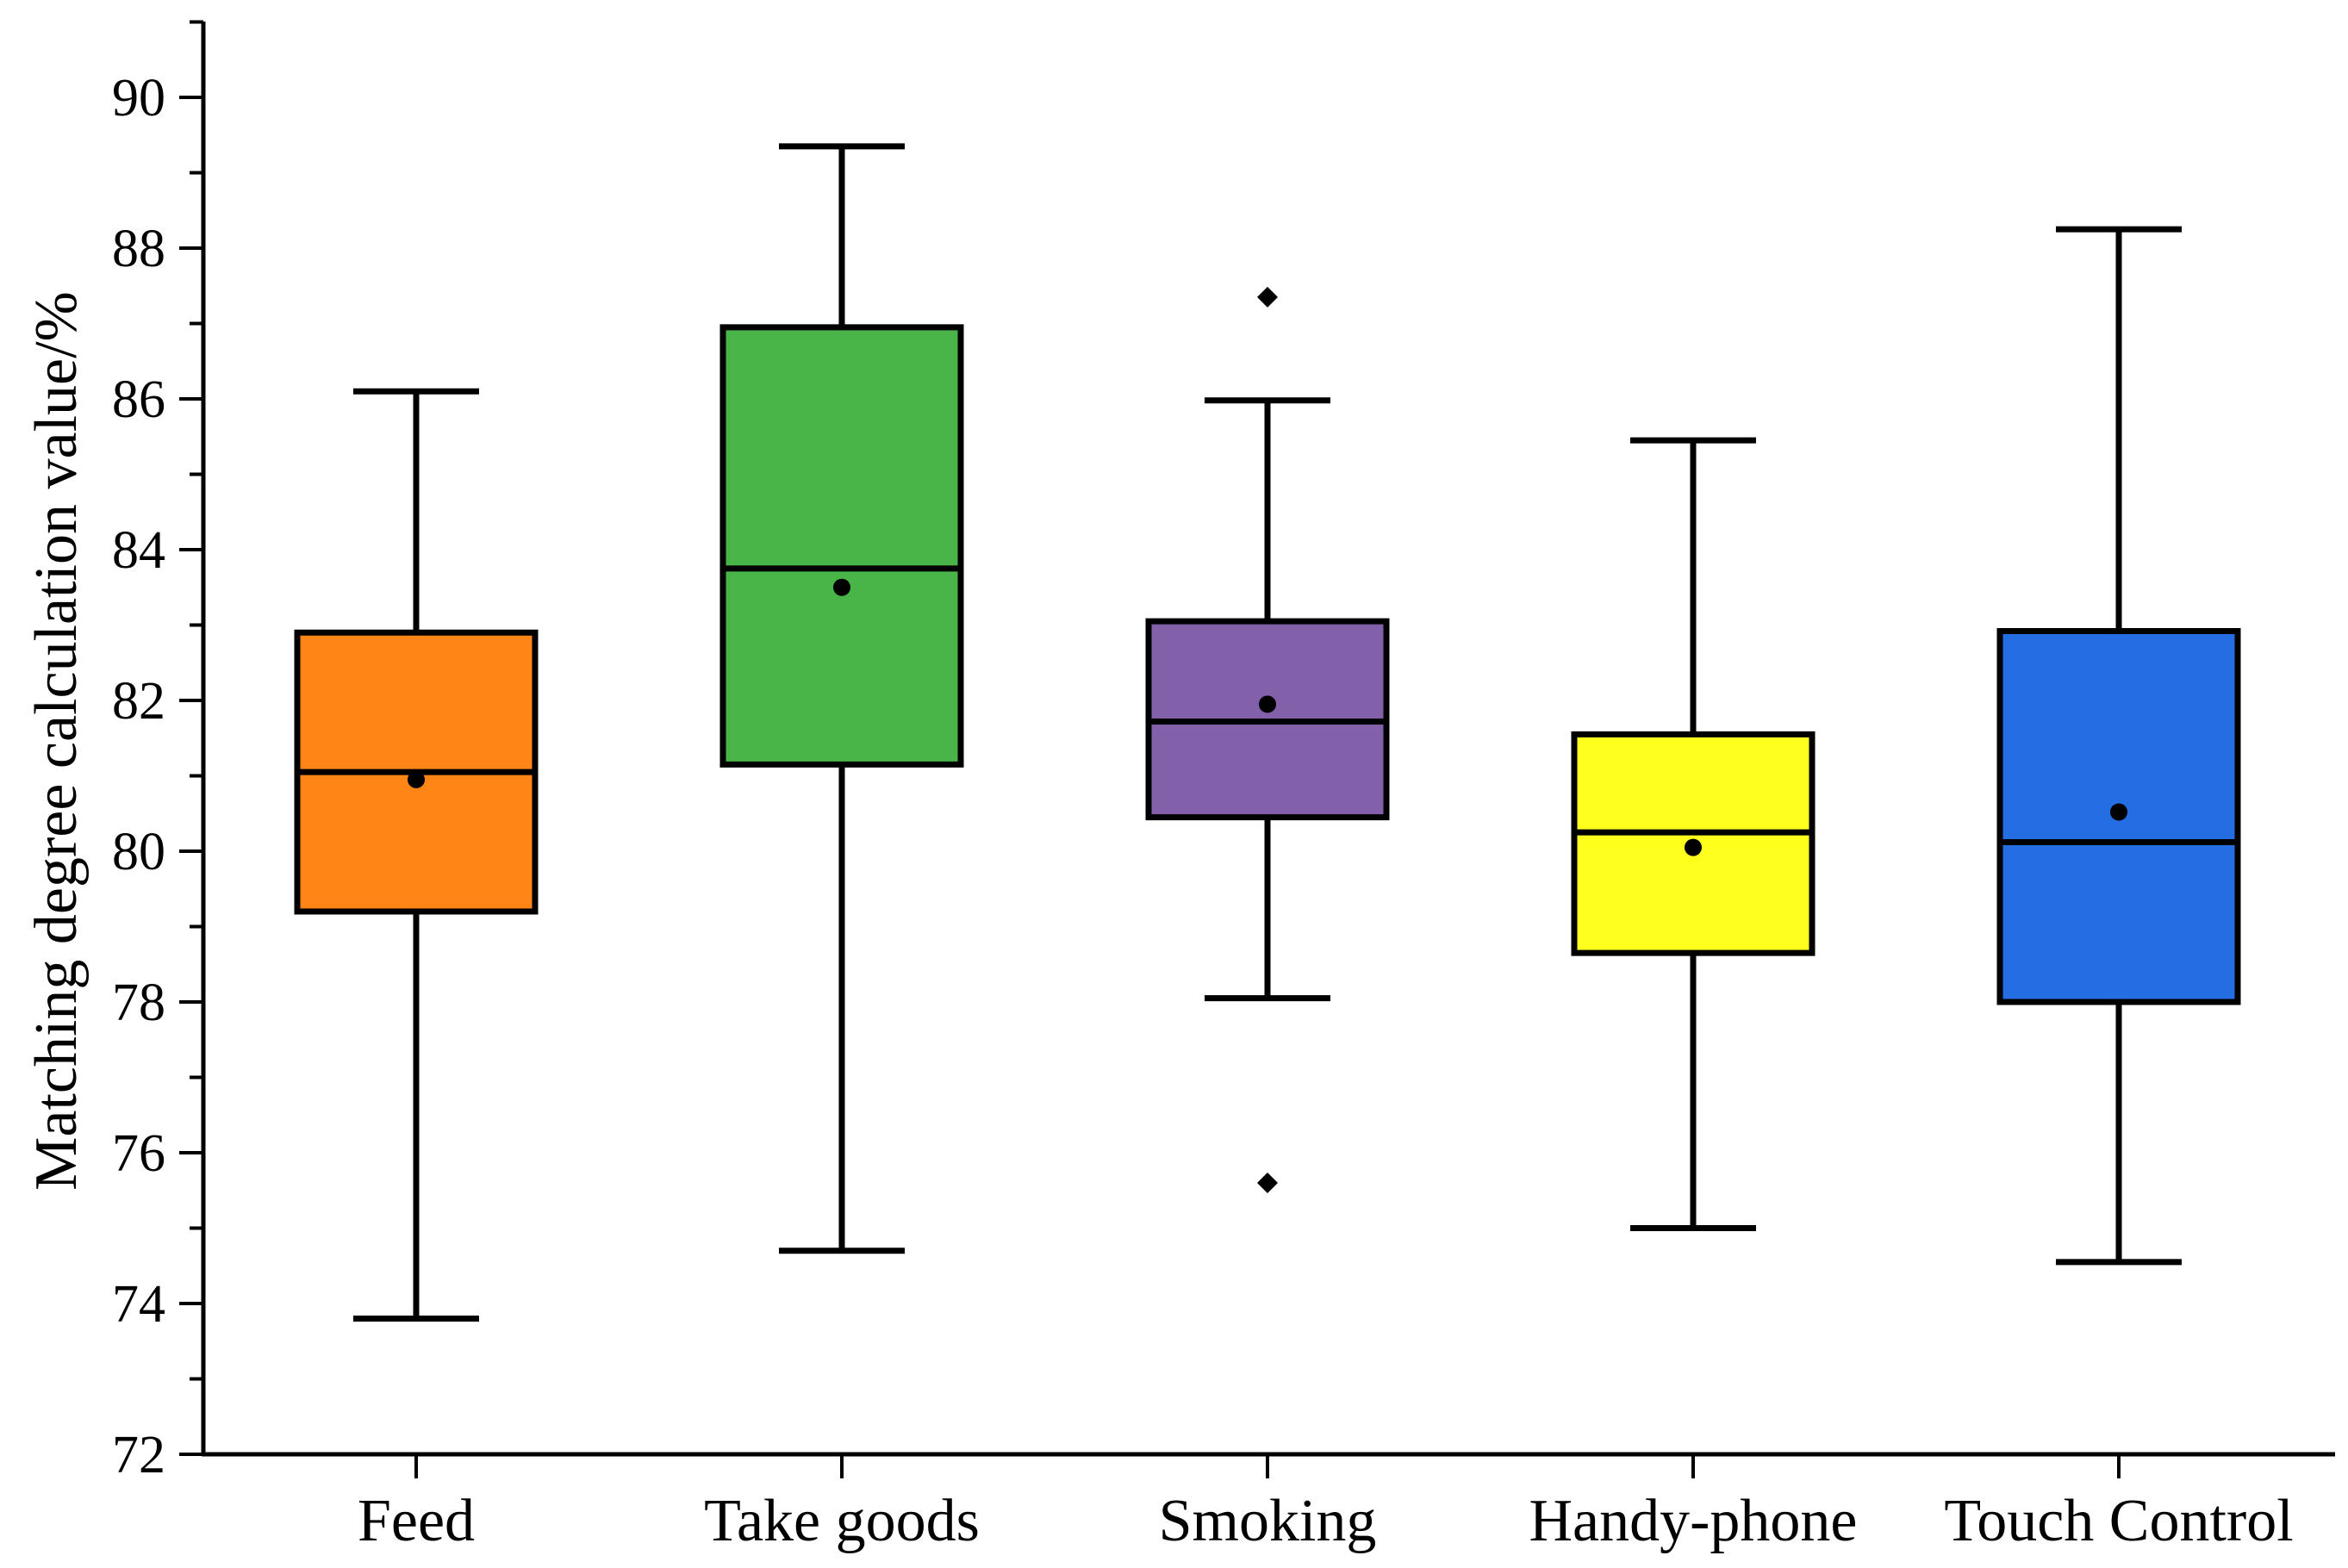 Image resolution: width=2348 pixels, height=1568 pixels. I want to click on y-tick-label: 84, so click(138, 551).